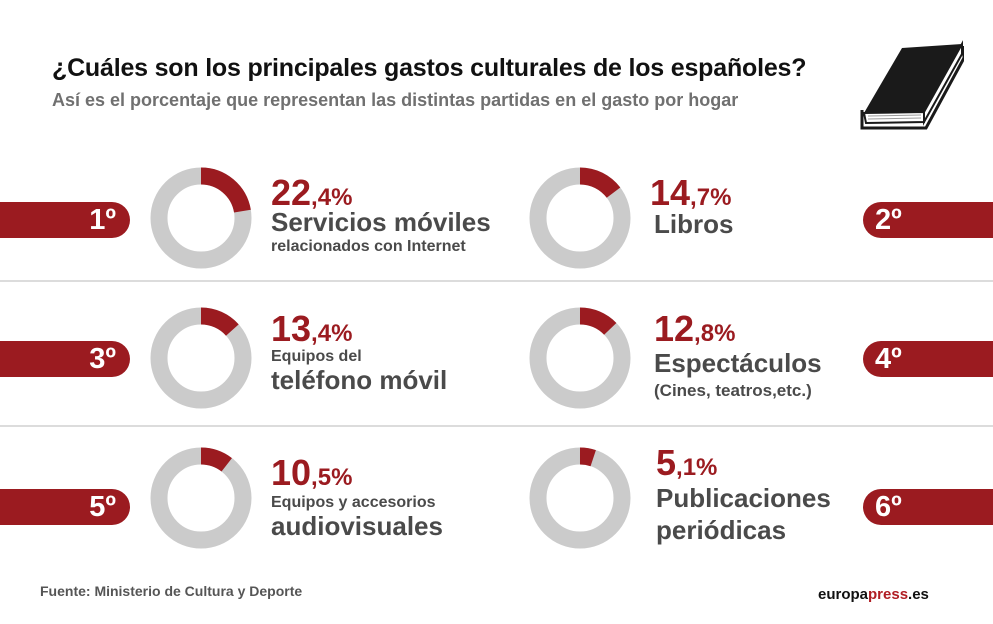 This screenshot has width=993, height=624. What do you see at coordinates (368, 246) in the screenshot?
I see `label-1-line2: relacionados con Internet` at bounding box center [368, 246].